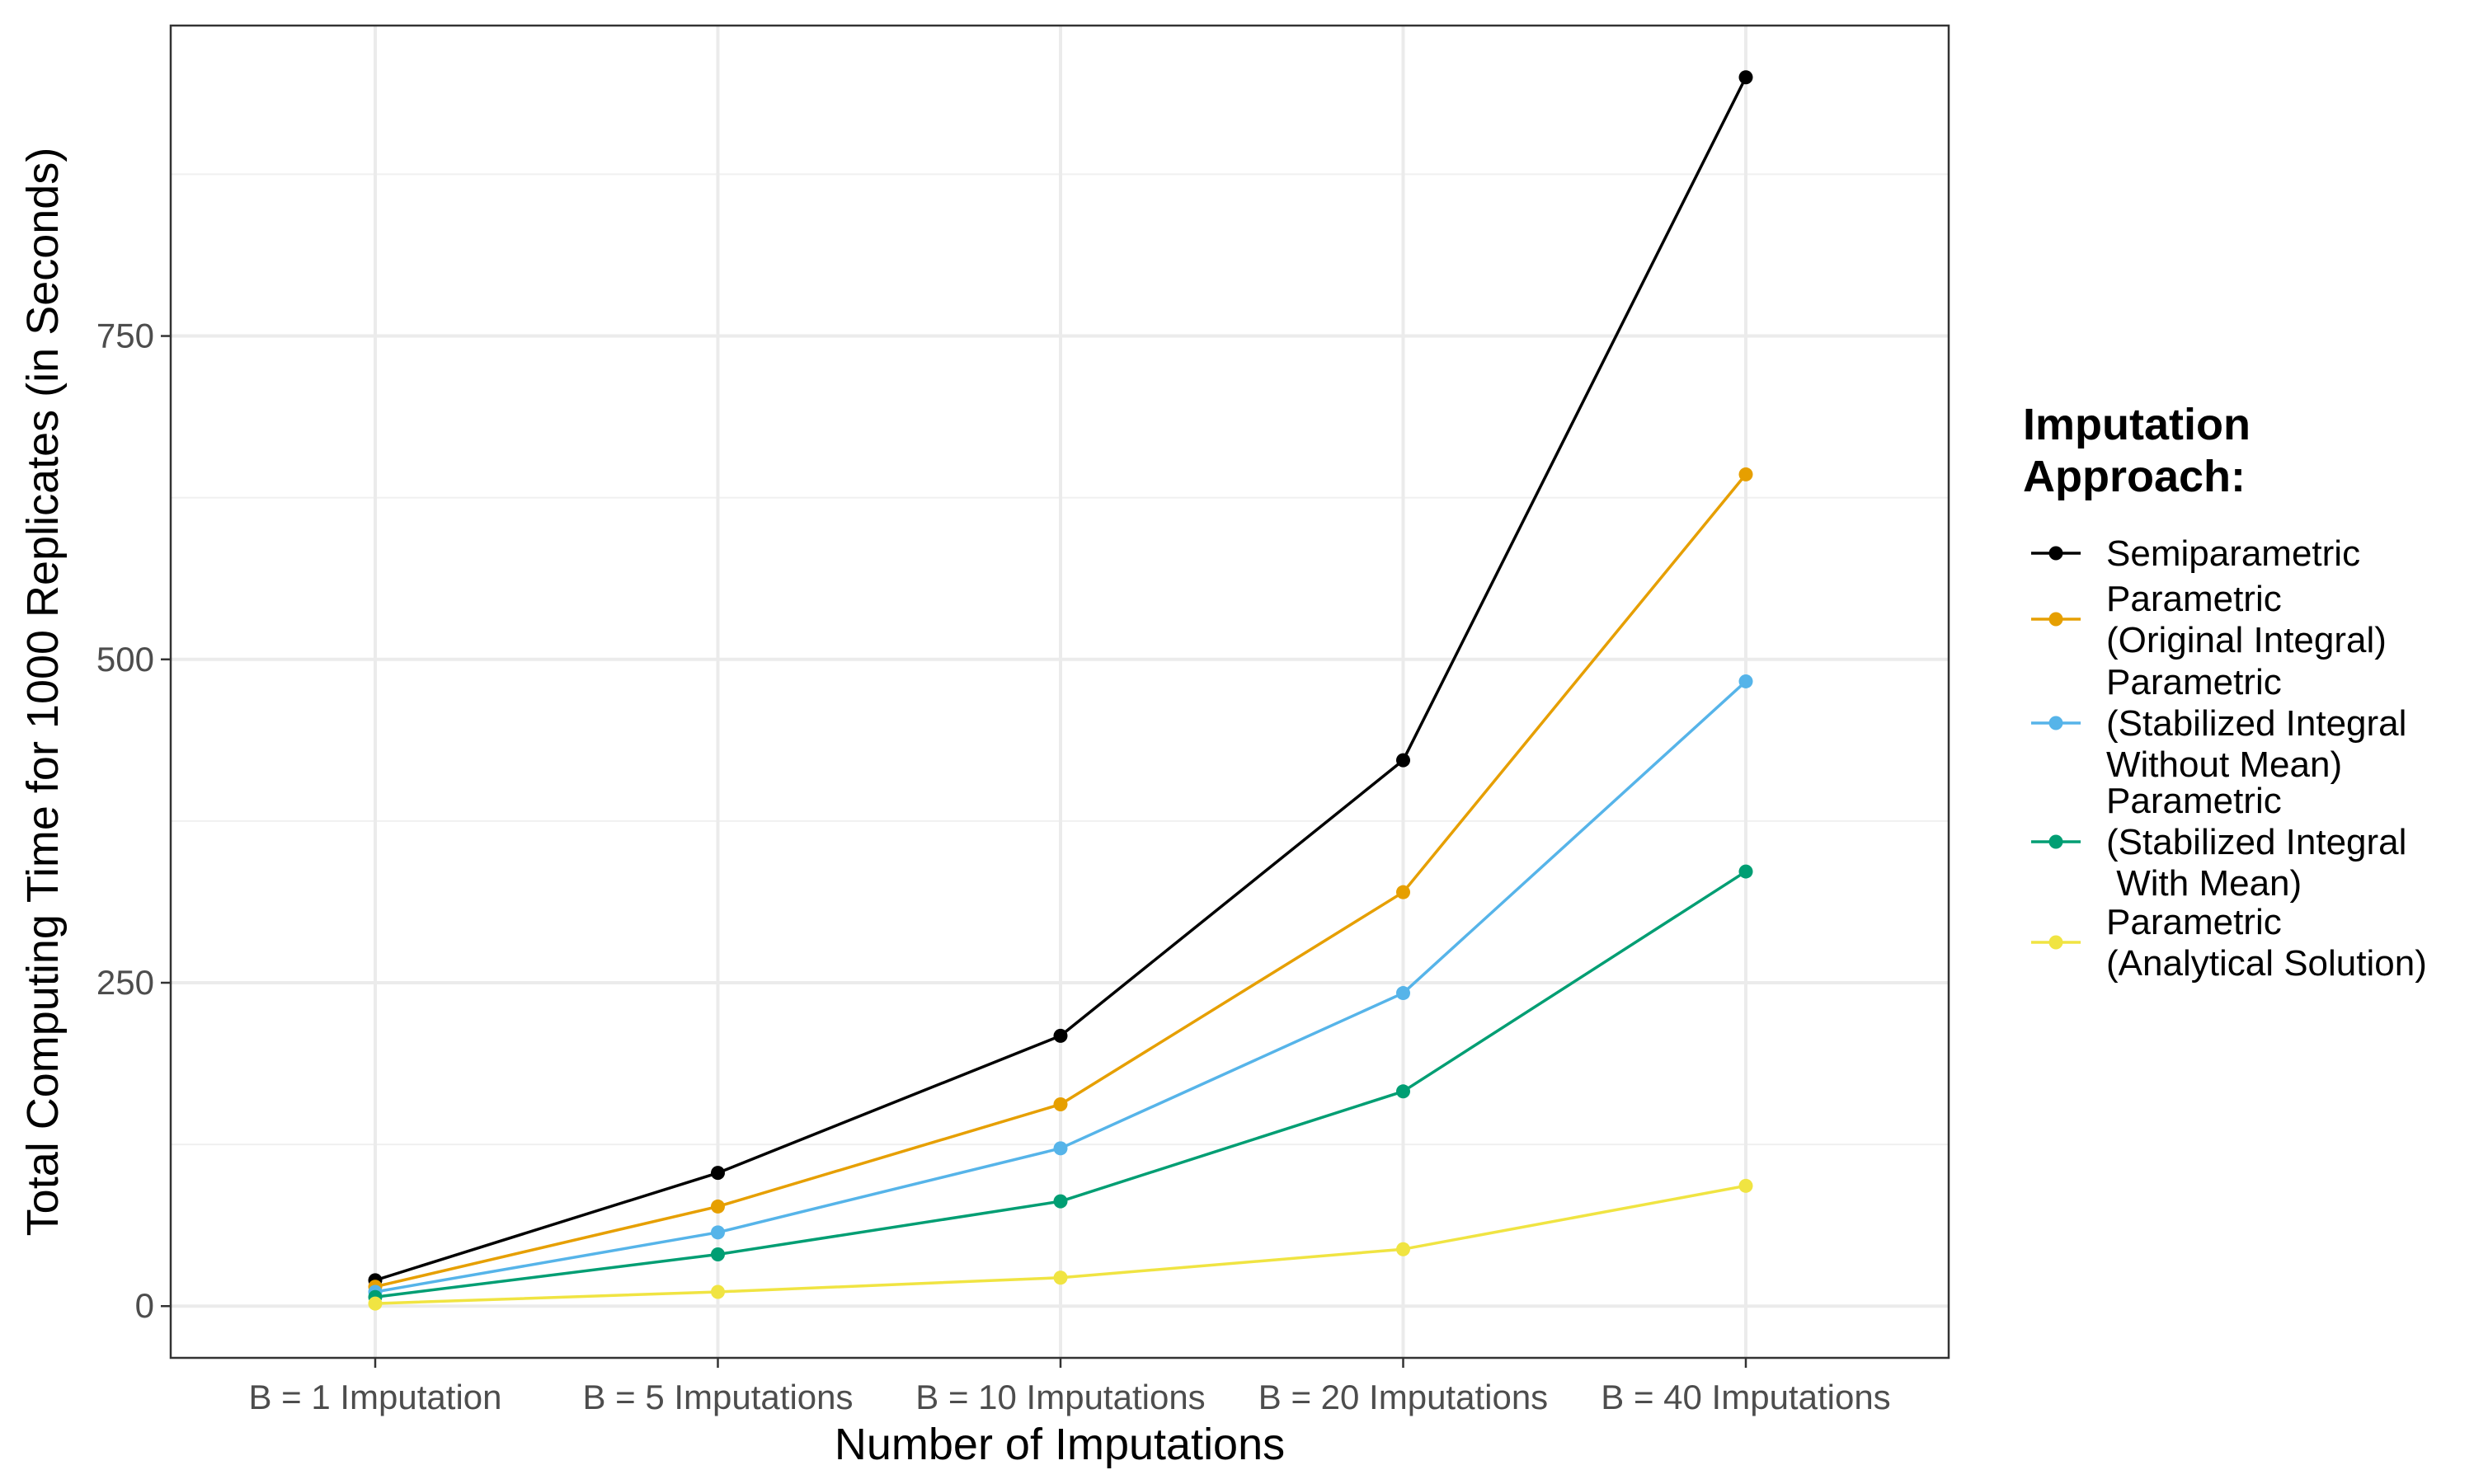 The image size is (2474, 1484). I want to click on legend-title: Approach:, so click(2134, 477).